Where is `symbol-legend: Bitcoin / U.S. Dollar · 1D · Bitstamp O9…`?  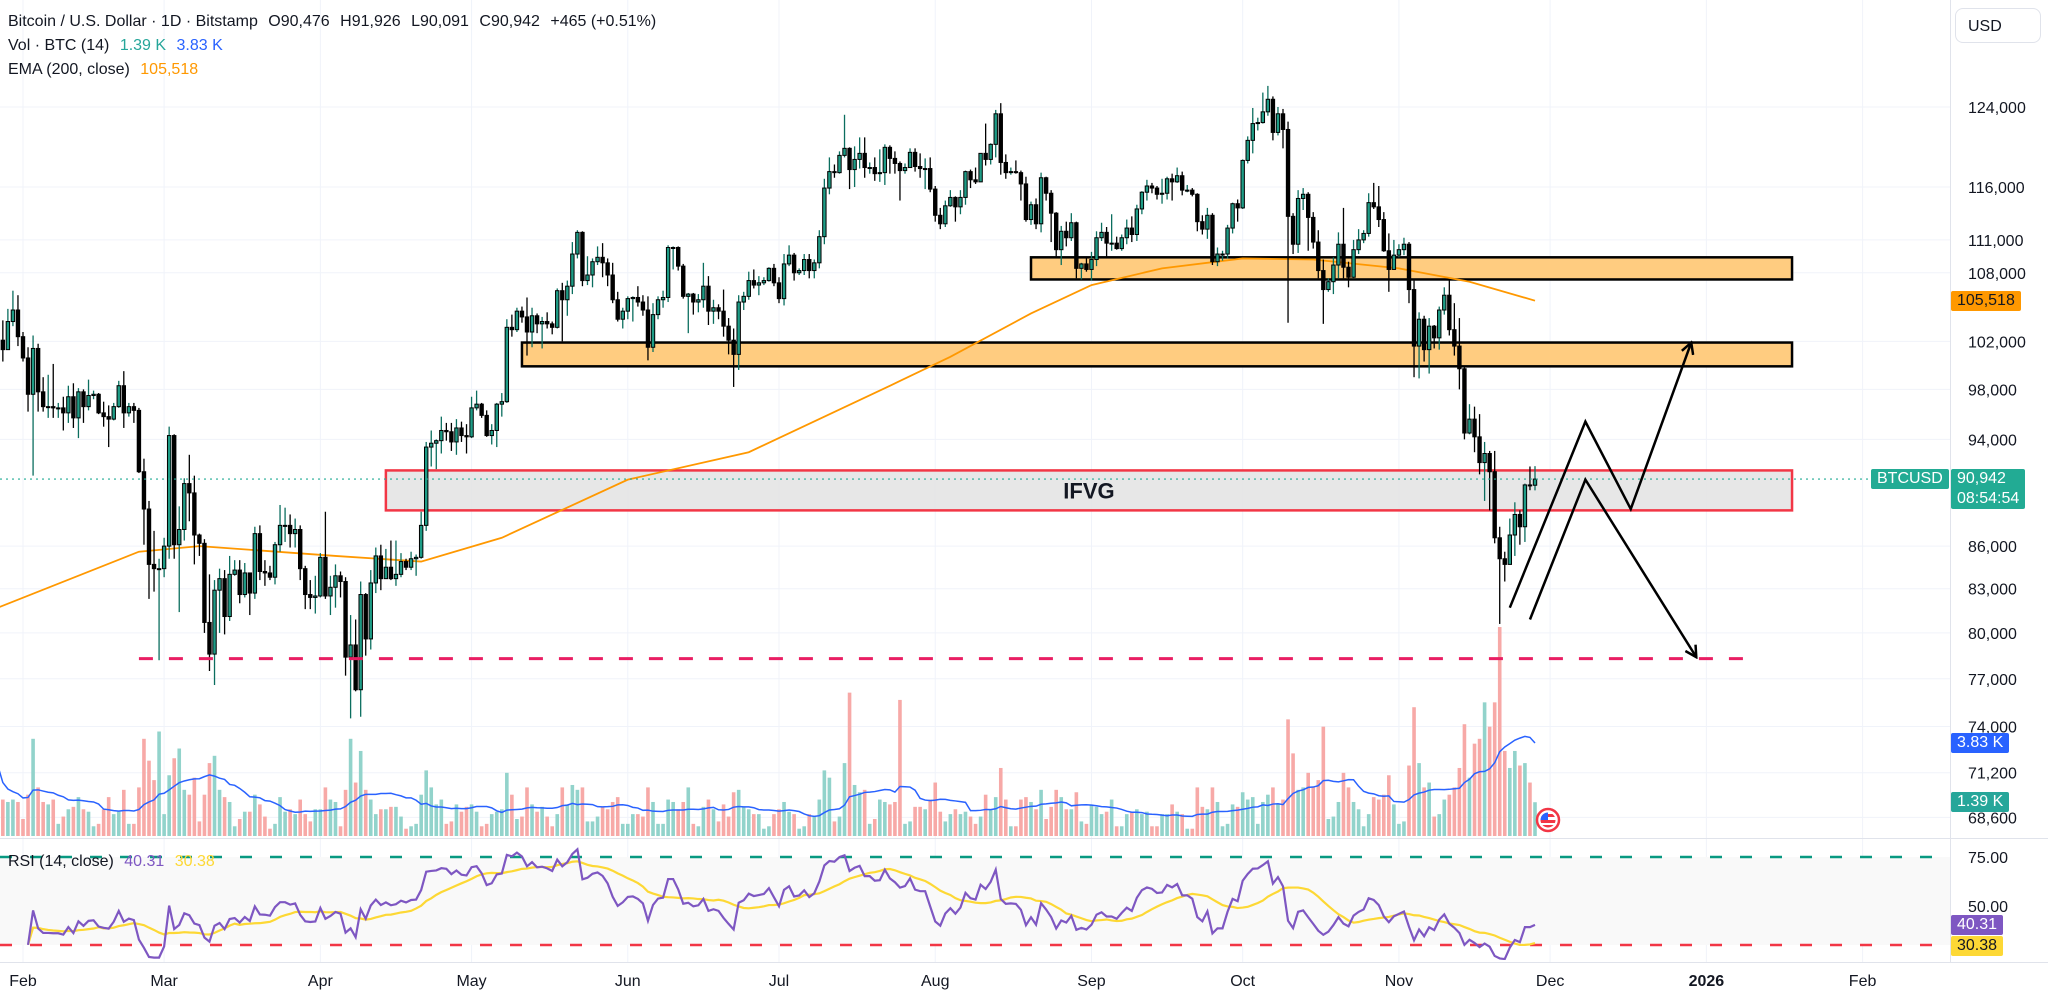
symbol-legend: Bitcoin / U.S. Dollar · 1D · Bitstamp O9… is located at coordinates (335, 22).